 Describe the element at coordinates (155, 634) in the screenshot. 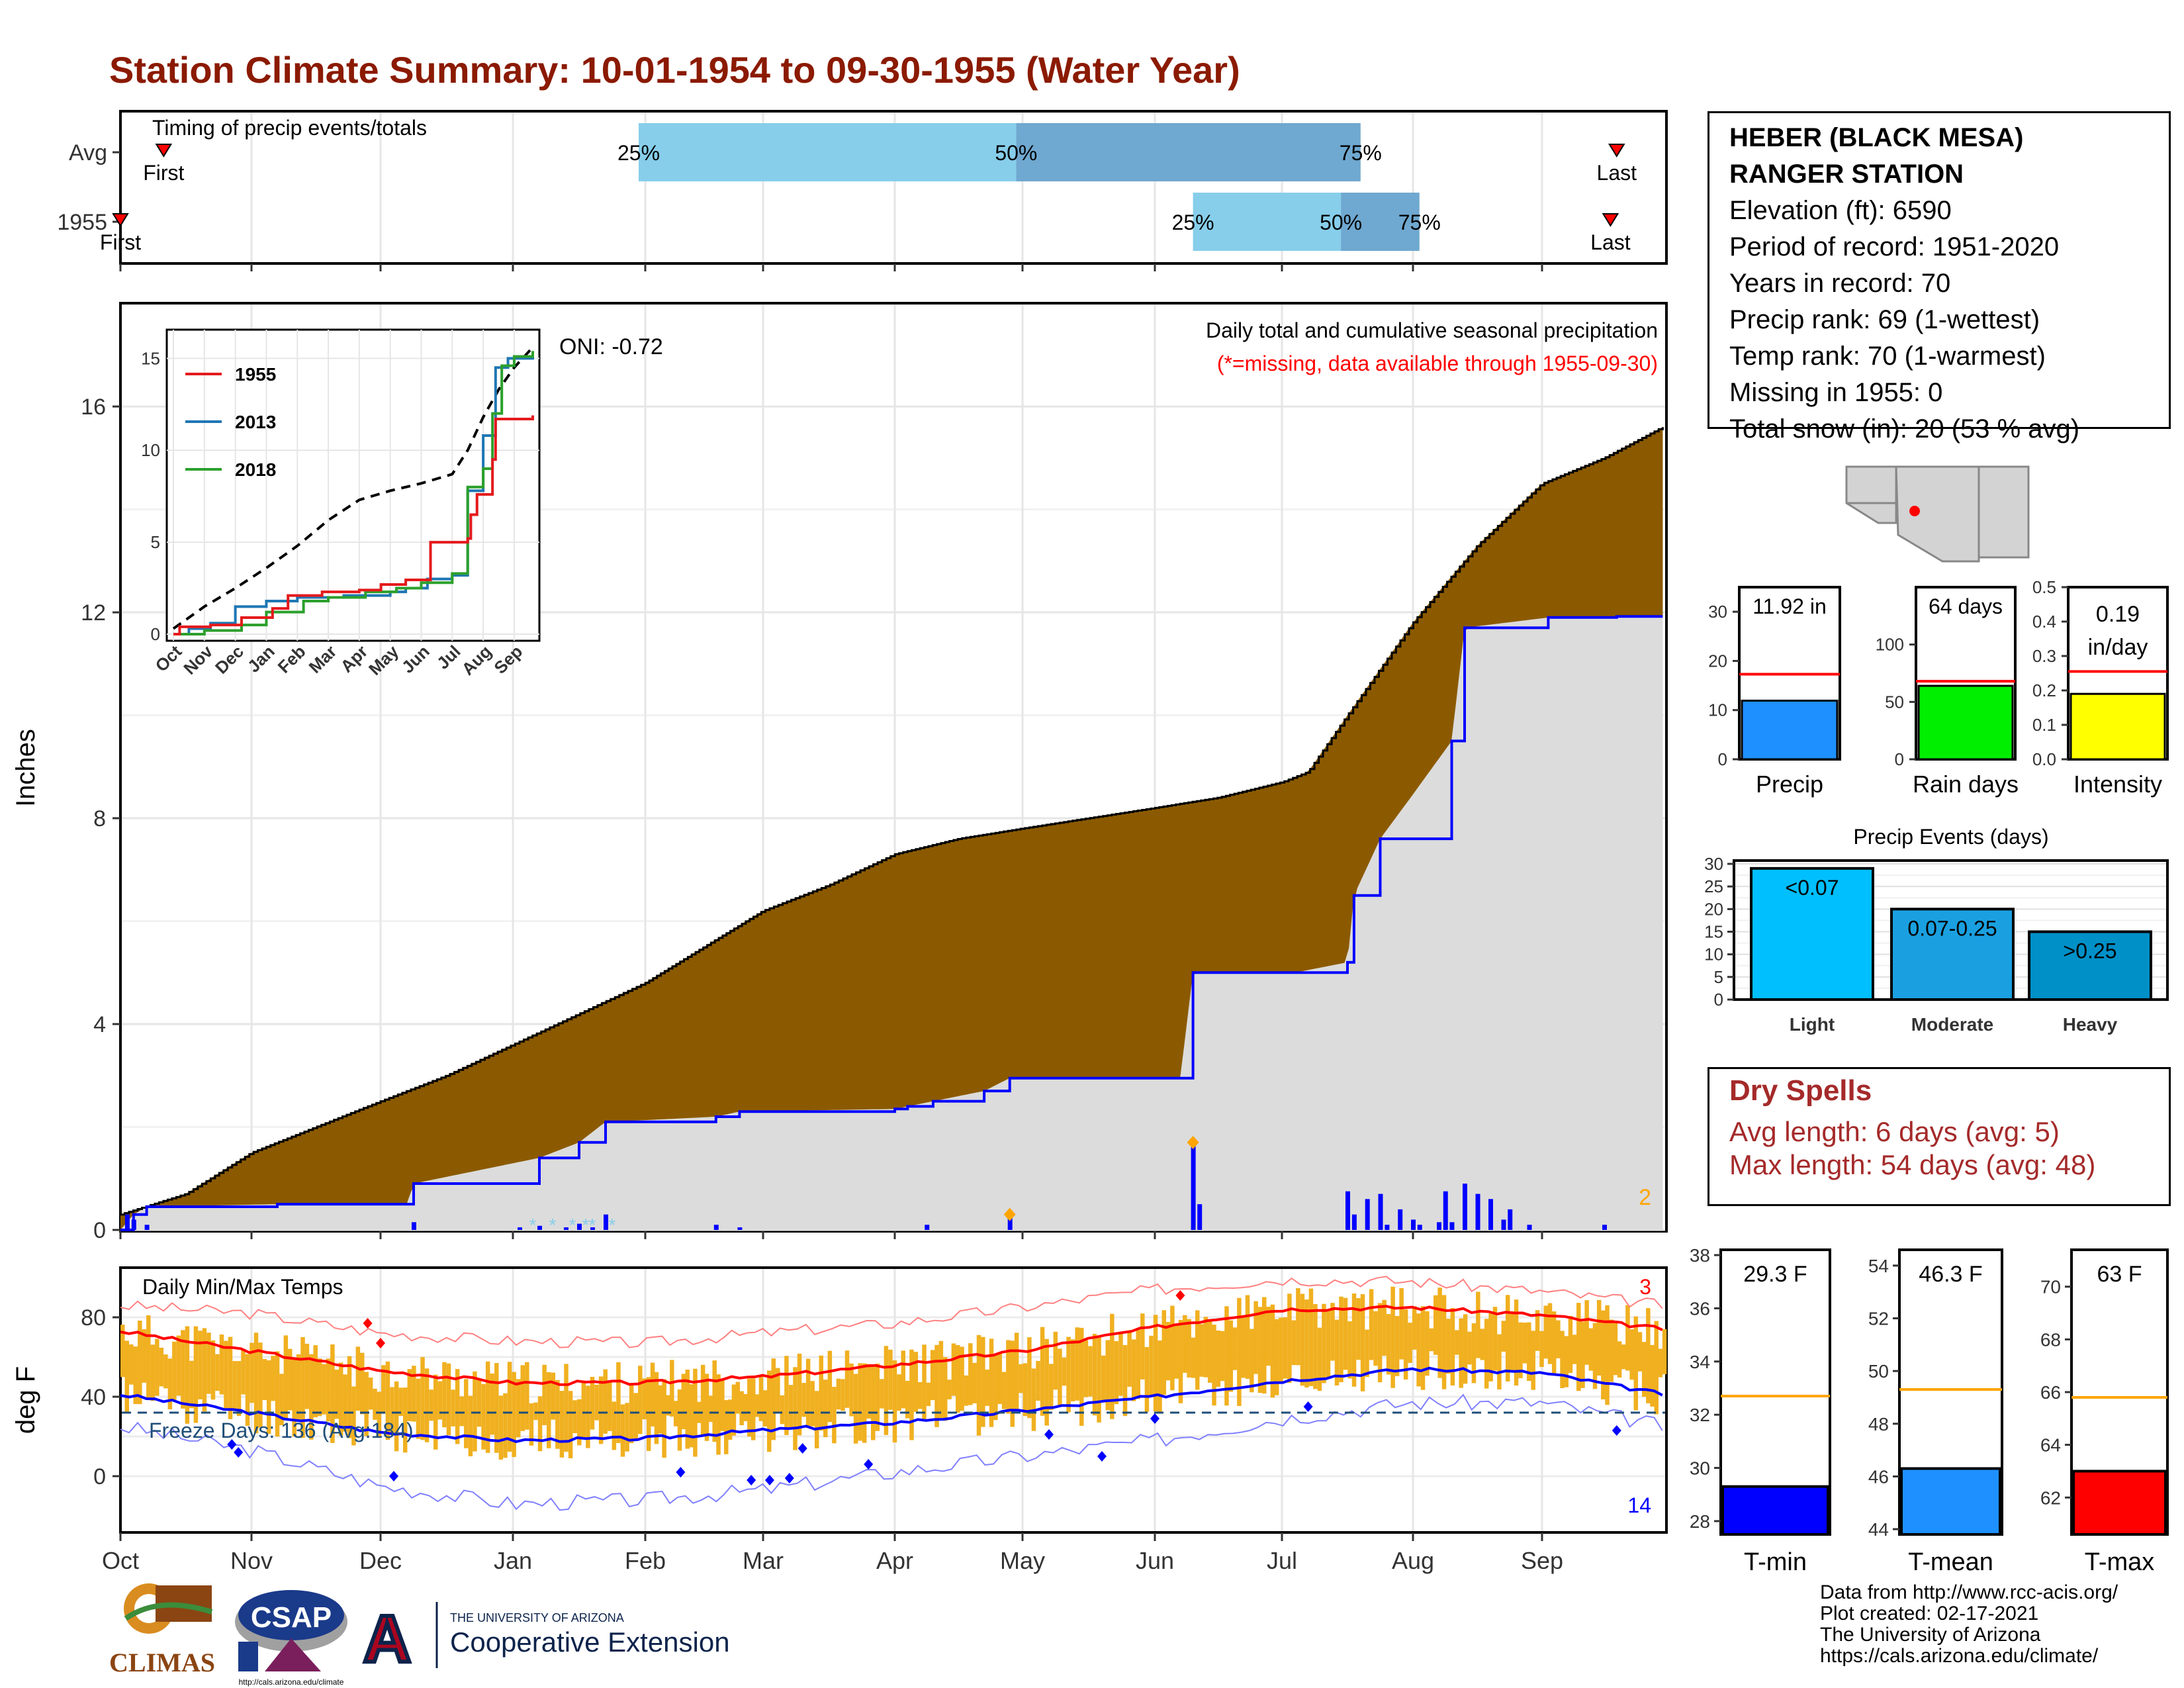

I see `inset-ytick-label: 0` at that location.